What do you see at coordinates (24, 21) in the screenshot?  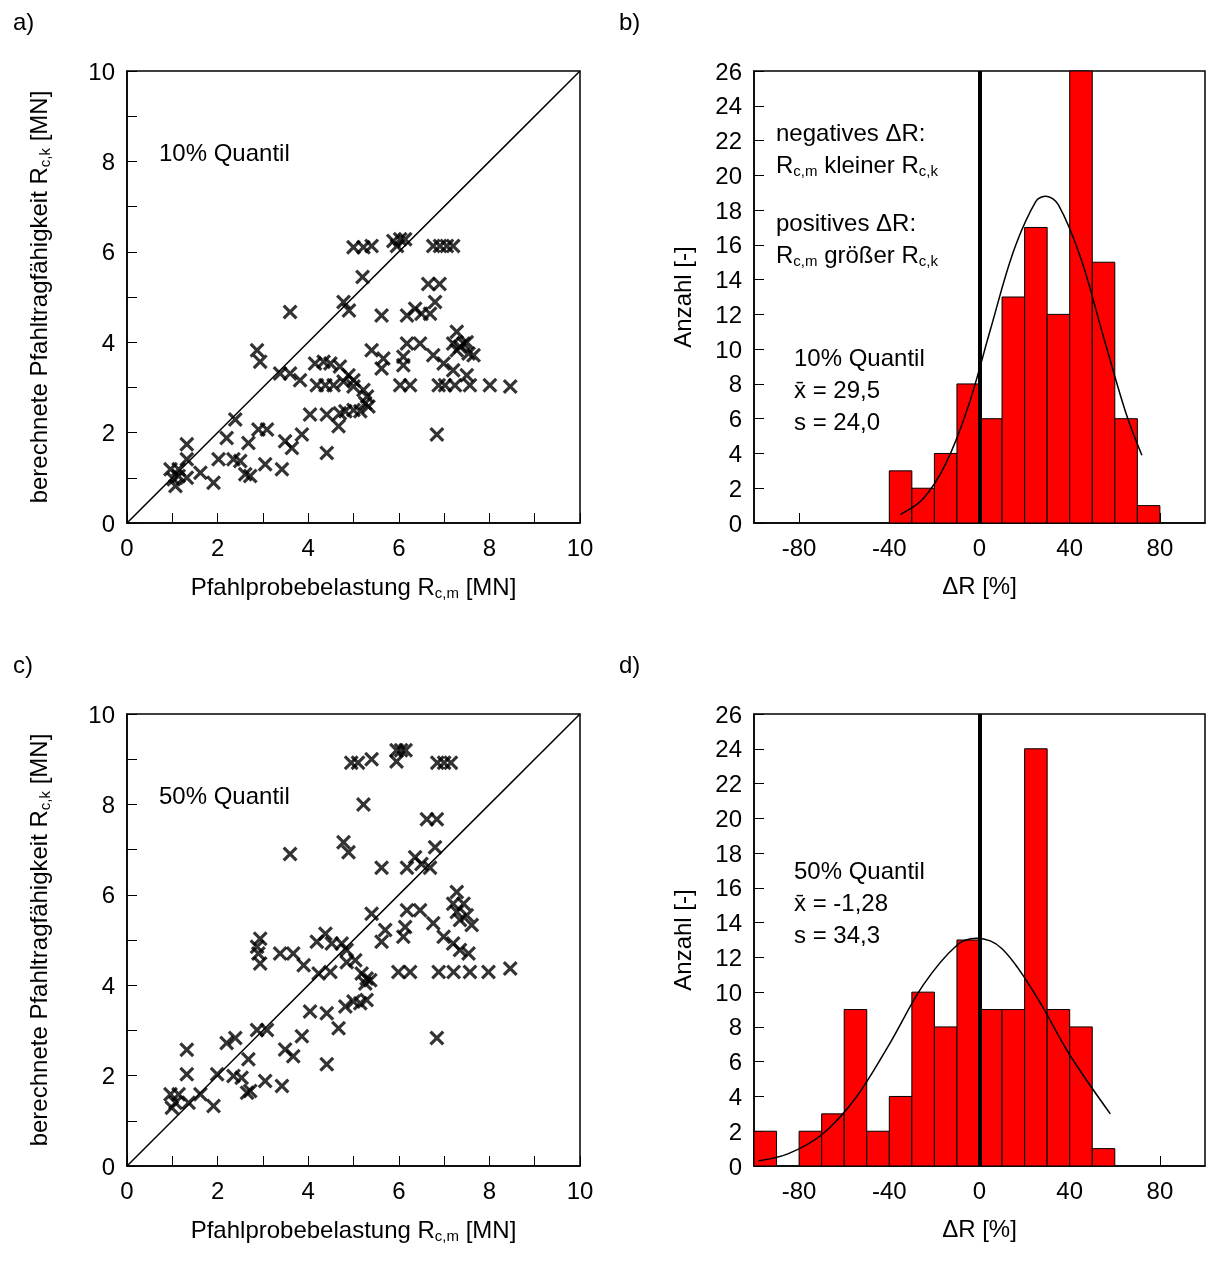 I see `chart-title: a)` at bounding box center [24, 21].